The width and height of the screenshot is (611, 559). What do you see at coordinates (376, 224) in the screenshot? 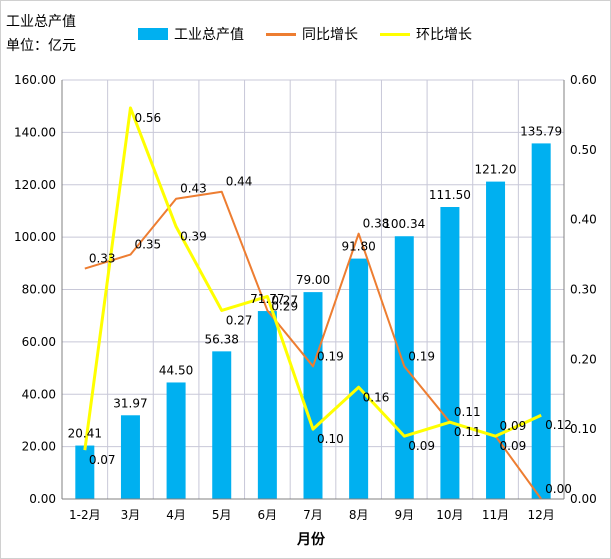
I see `yoy-value-label: 0.38` at bounding box center [376, 224].